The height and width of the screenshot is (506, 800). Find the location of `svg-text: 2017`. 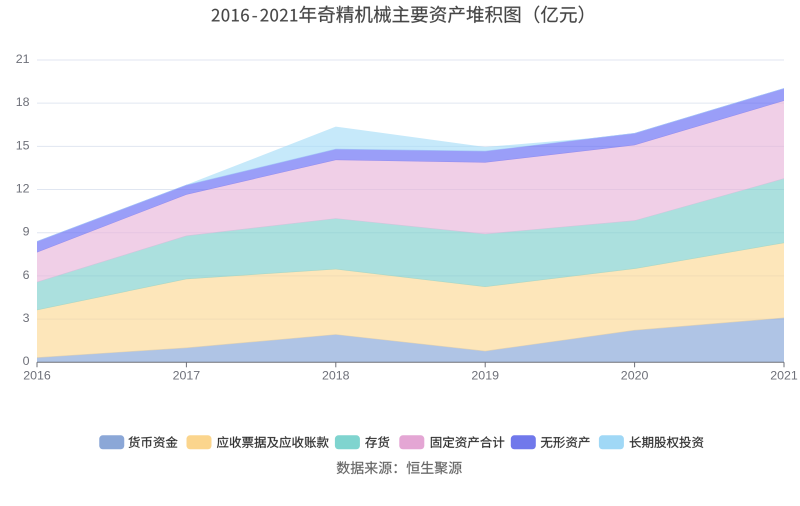

svg-text: 2017 is located at coordinates (187, 376).